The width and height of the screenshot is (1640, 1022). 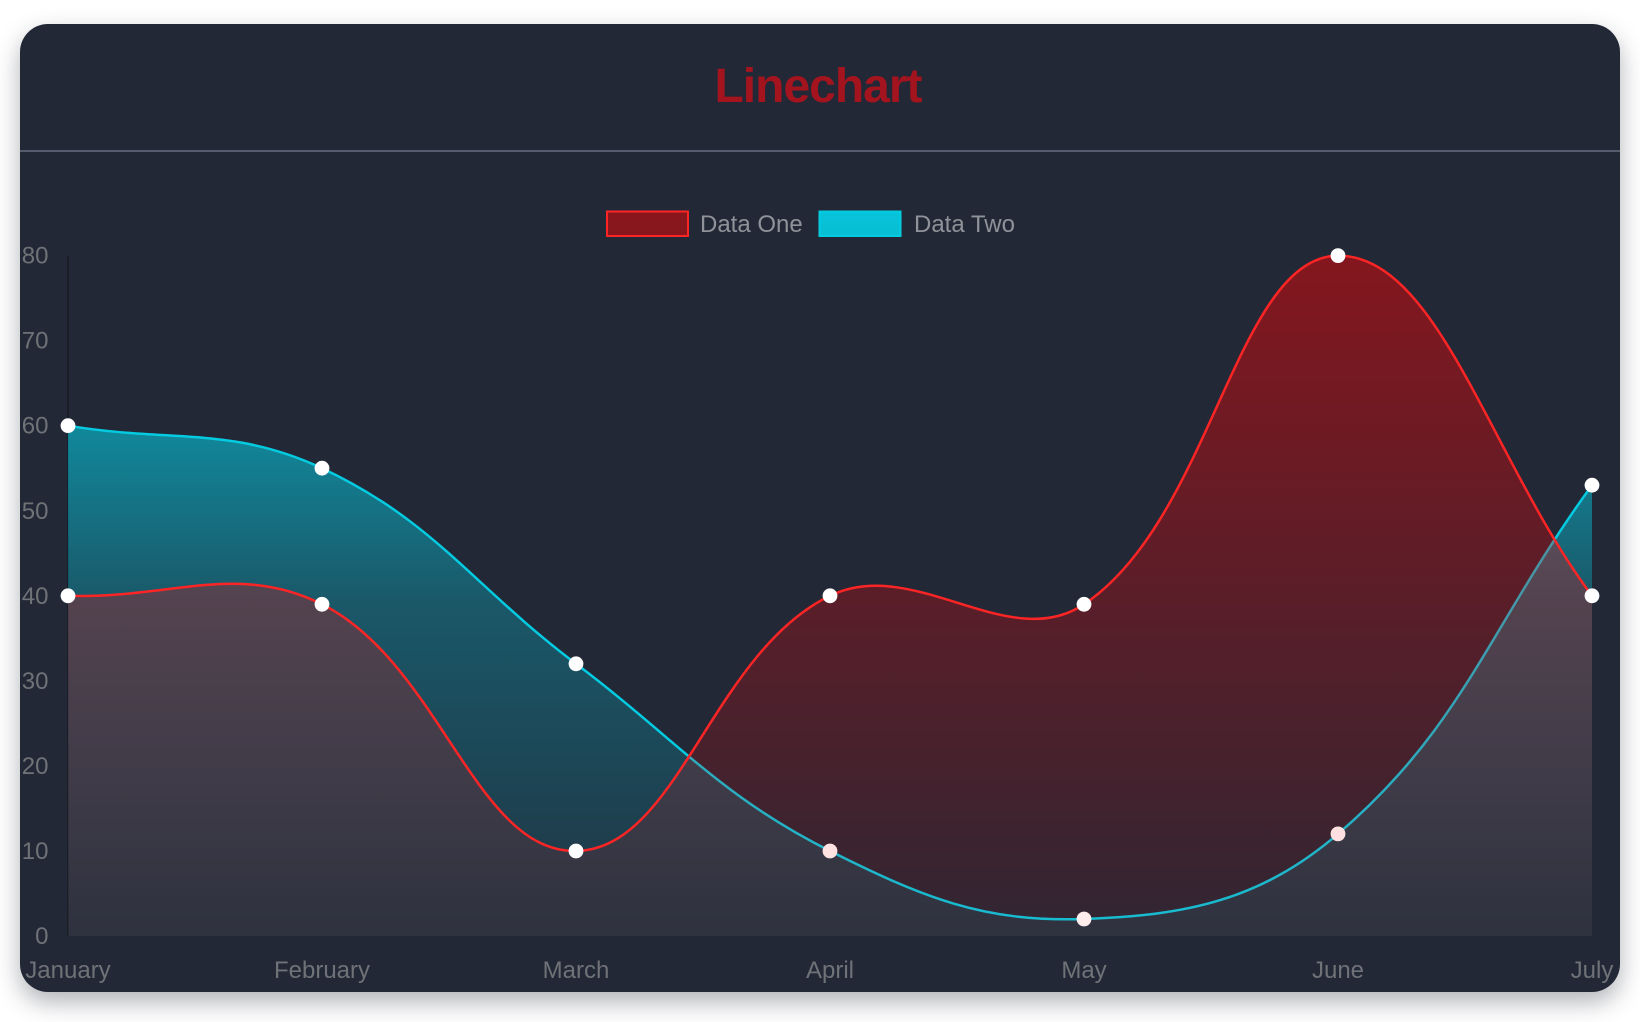 What do you see at coordinates (35, 256) in the screenshot?
I see `svg-text: 80` at bounding box center [35, 256].